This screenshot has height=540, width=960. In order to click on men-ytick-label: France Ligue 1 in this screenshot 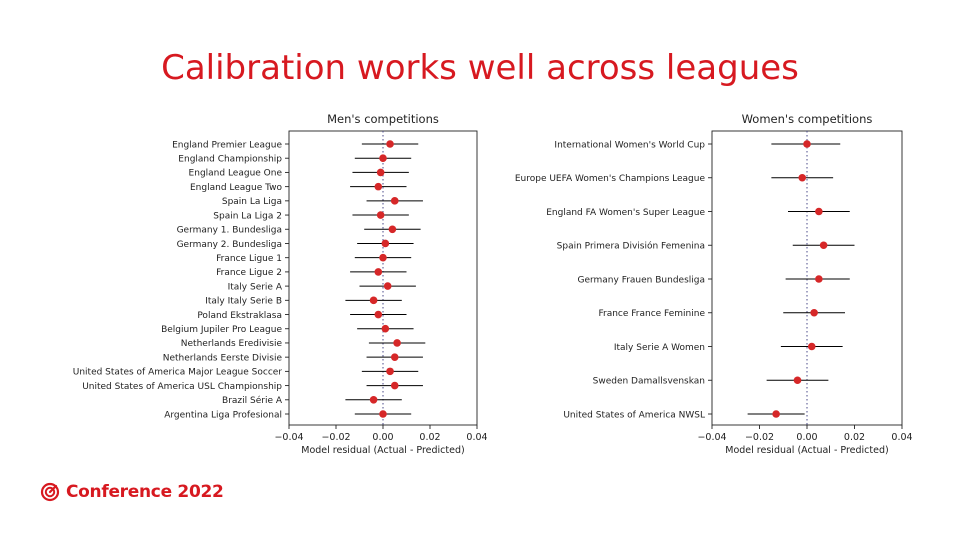, I will do `click(249, 259)`.